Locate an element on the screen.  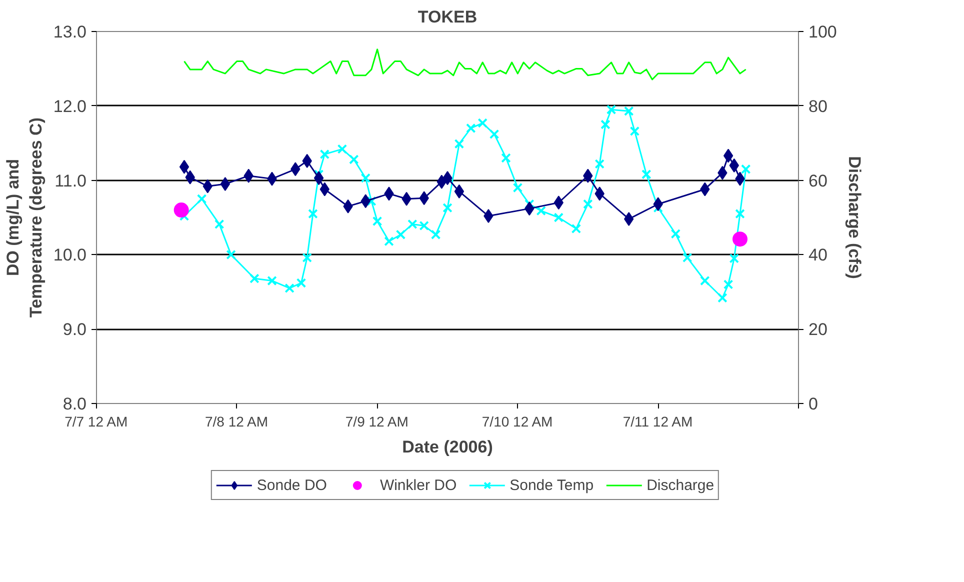
y2-tick-label: 40 is located at coordinates (818, 255).